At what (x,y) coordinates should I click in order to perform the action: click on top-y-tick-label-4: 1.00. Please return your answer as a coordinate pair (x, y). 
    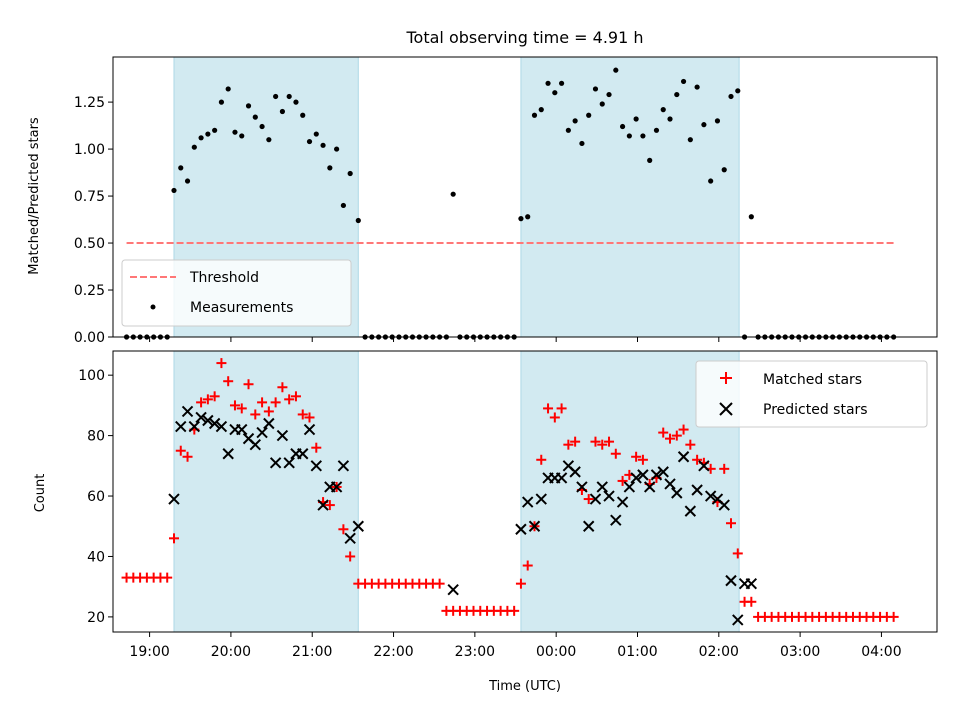
    Looking at the image, I should click on (89, 150).